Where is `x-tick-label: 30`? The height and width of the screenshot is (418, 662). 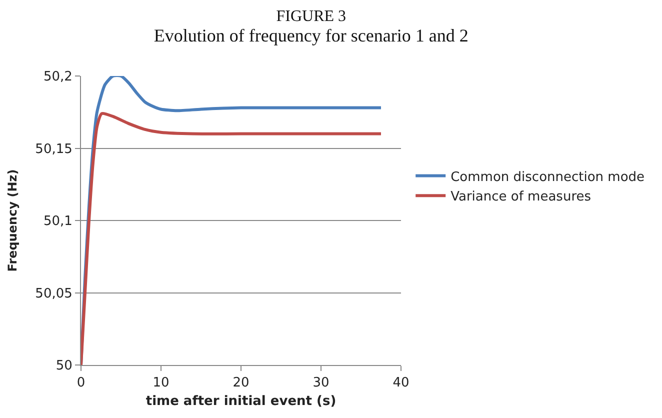
x-tick-label: 30 is located at coordinates (321, 383).